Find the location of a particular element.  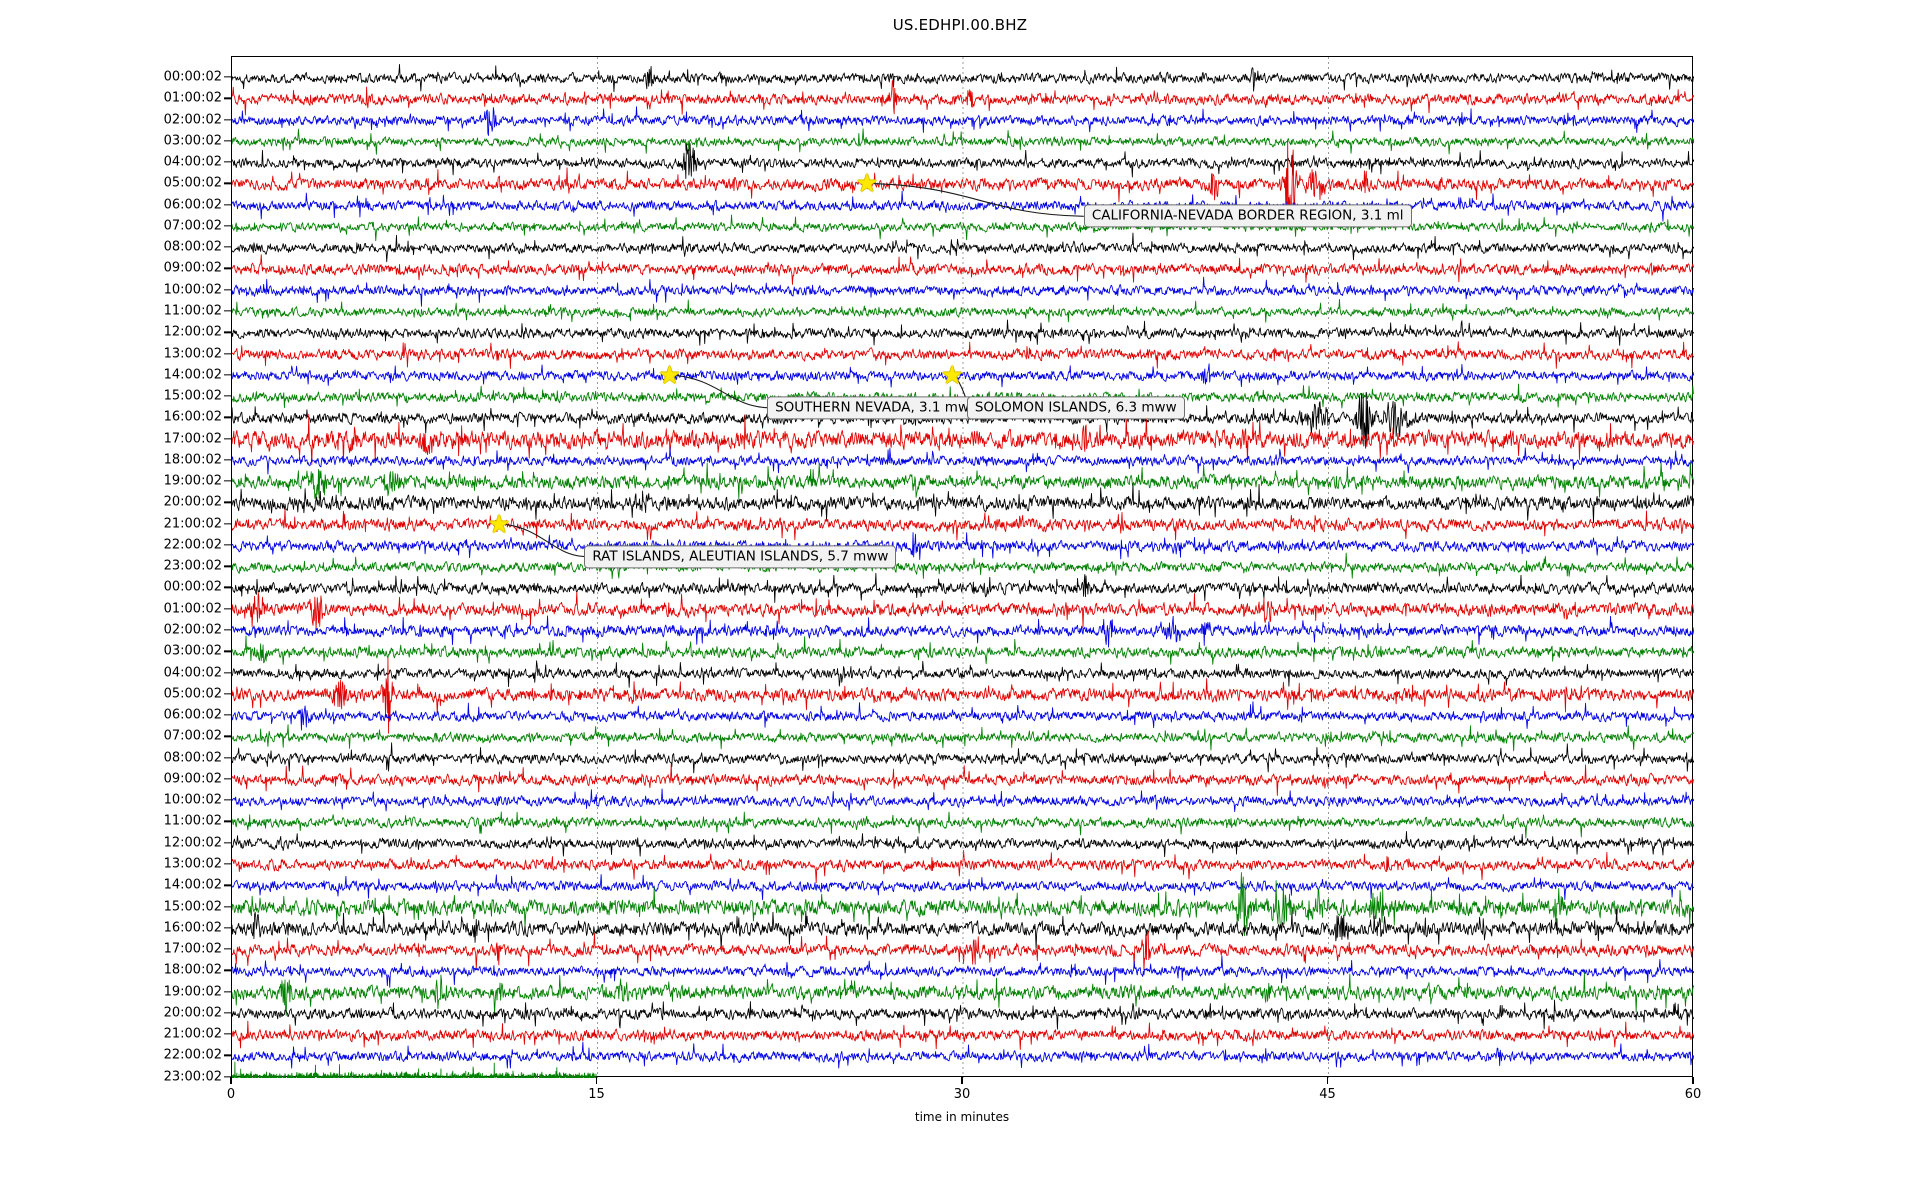

y-tick-label: 04:00:02 is located at coordinates (192, 162).